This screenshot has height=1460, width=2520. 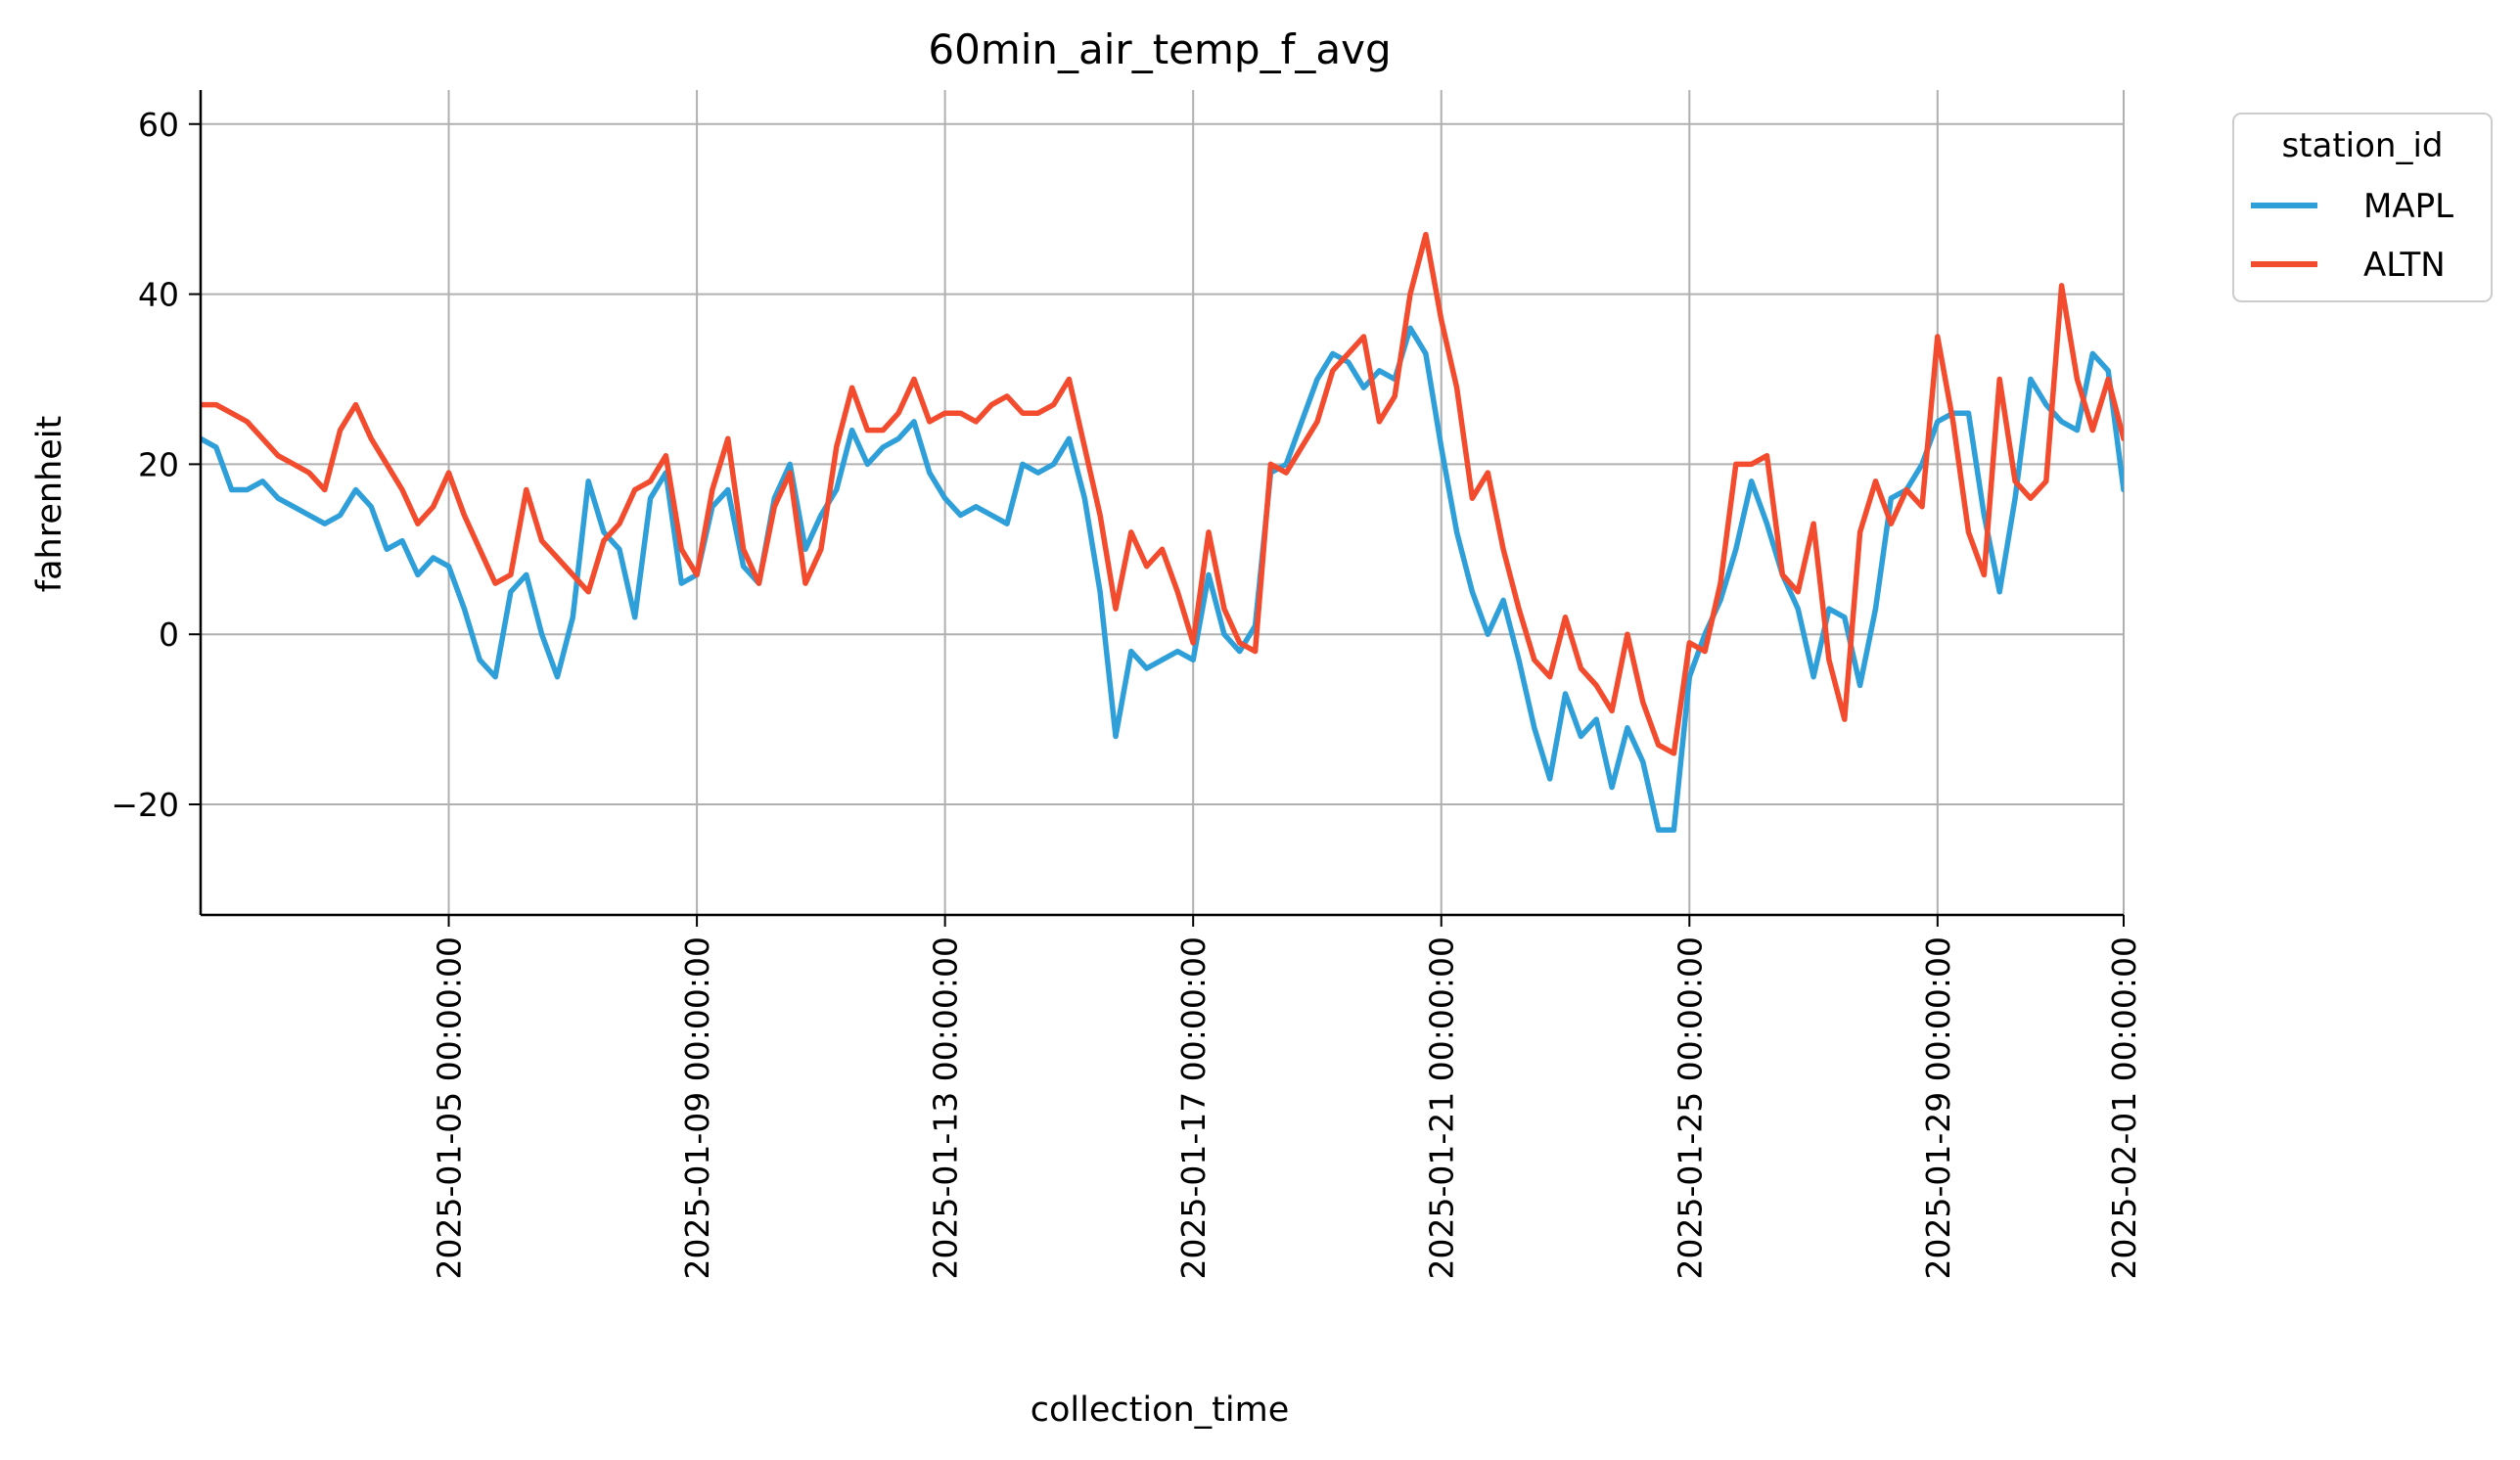 What do you see at coordinates (158, 464) in the screenshot?
I see `y-tick-label: 20` at bounding box center [158, 464].